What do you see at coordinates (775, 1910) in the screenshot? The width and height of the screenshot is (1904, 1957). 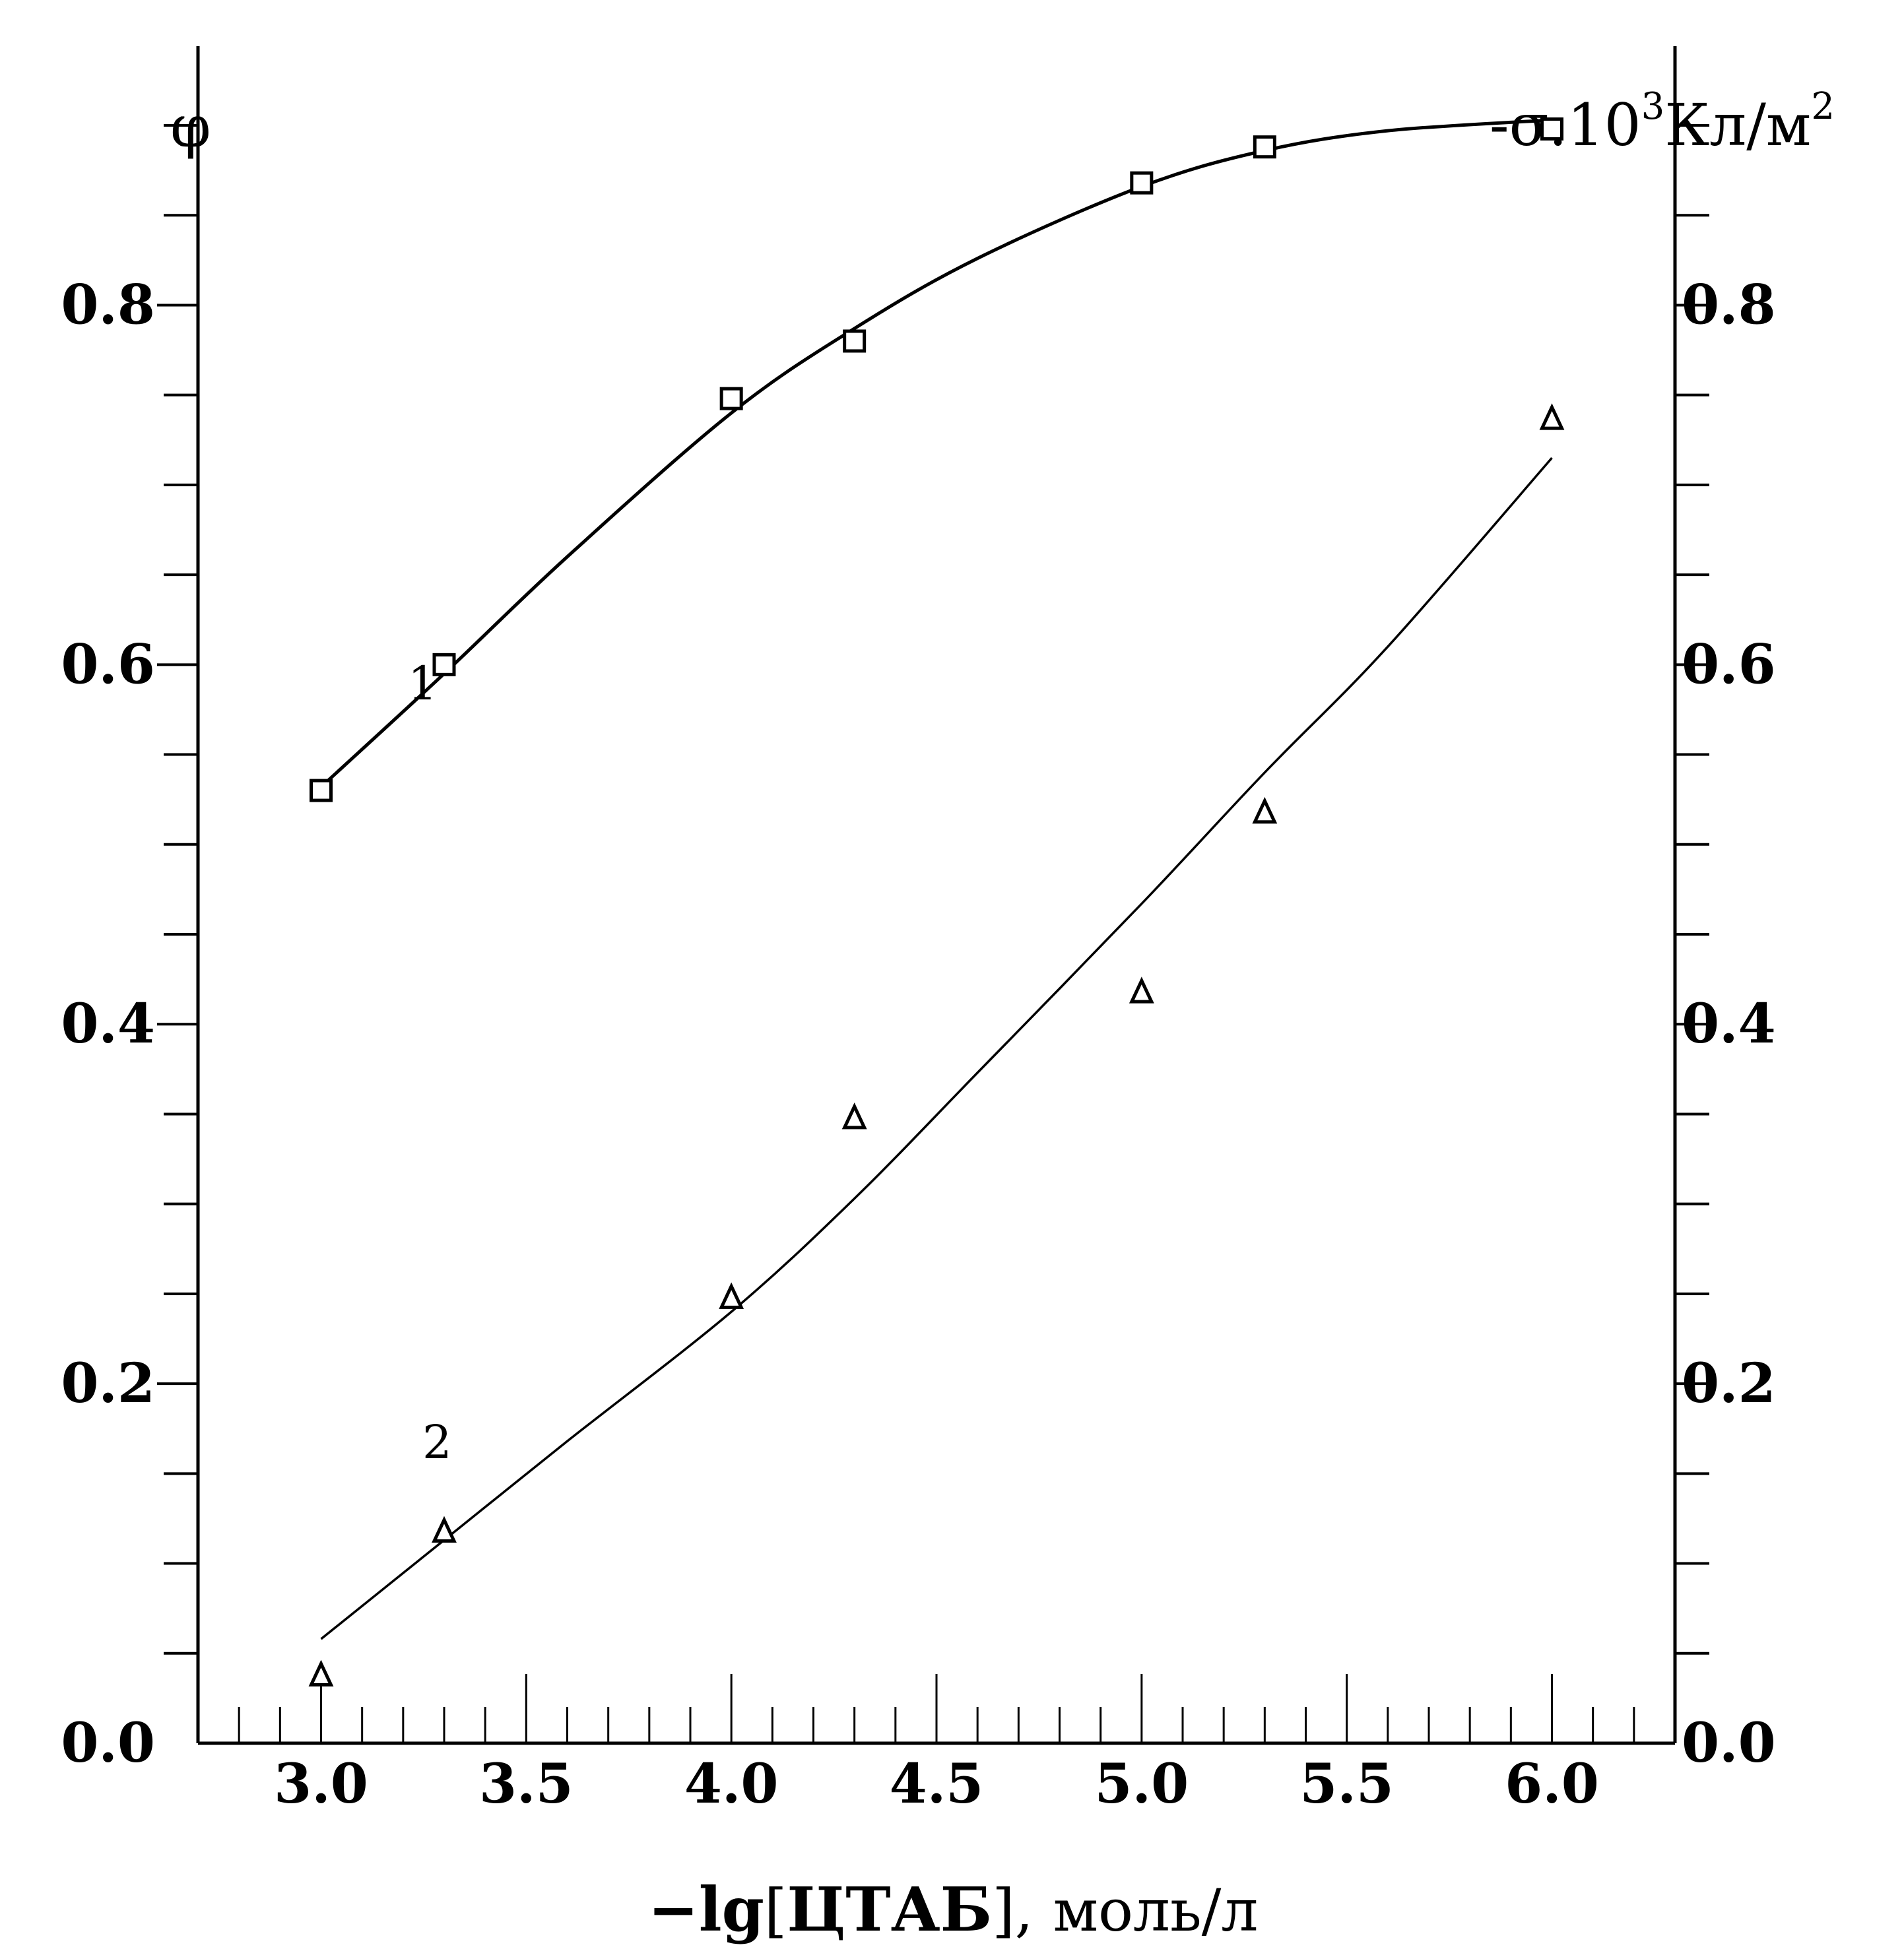 I see `x-label-bracket-open: [` at bounding box center [775, 1910].